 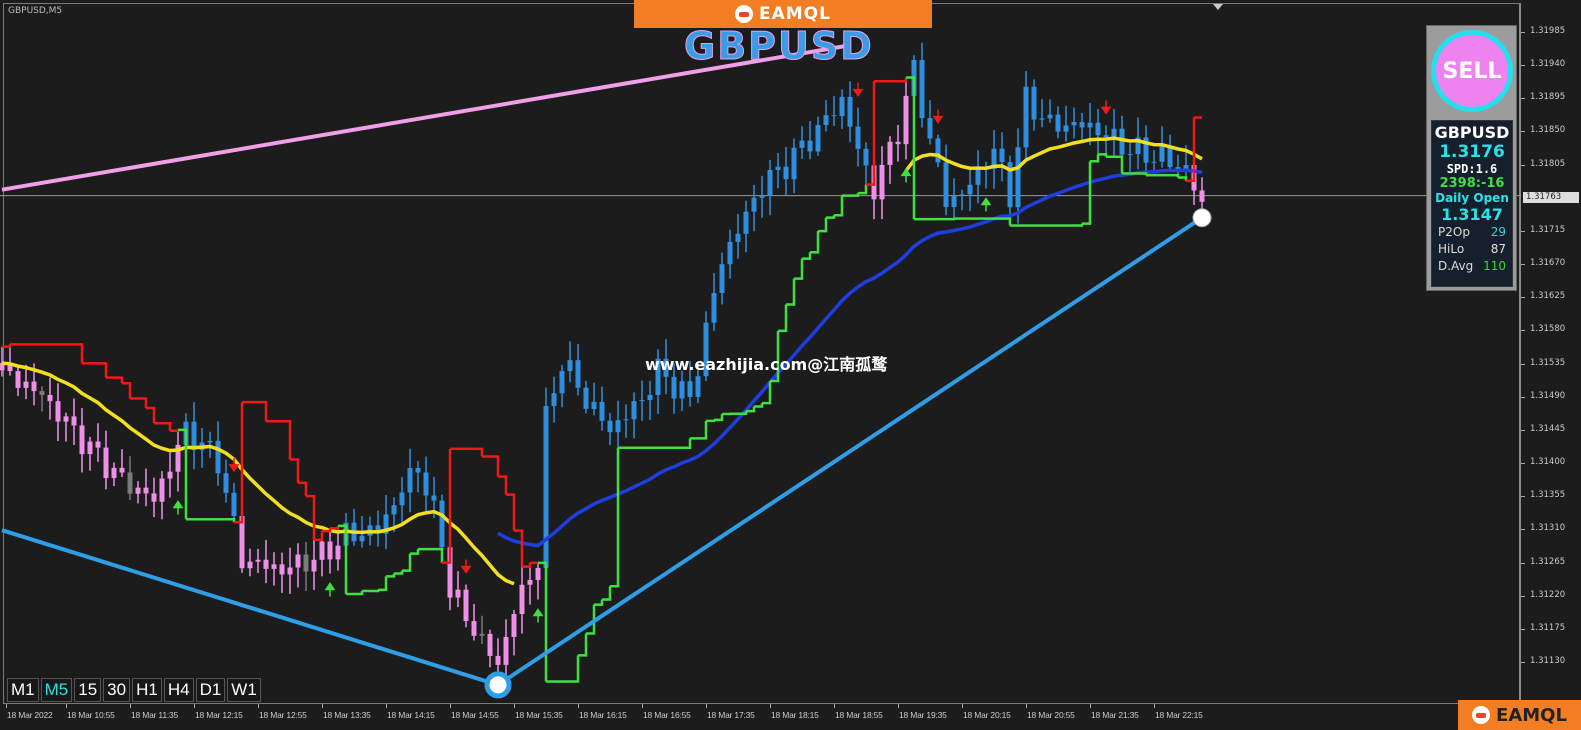 I want to click on timeframe-button-15: 15, so click(x=88, y=690).